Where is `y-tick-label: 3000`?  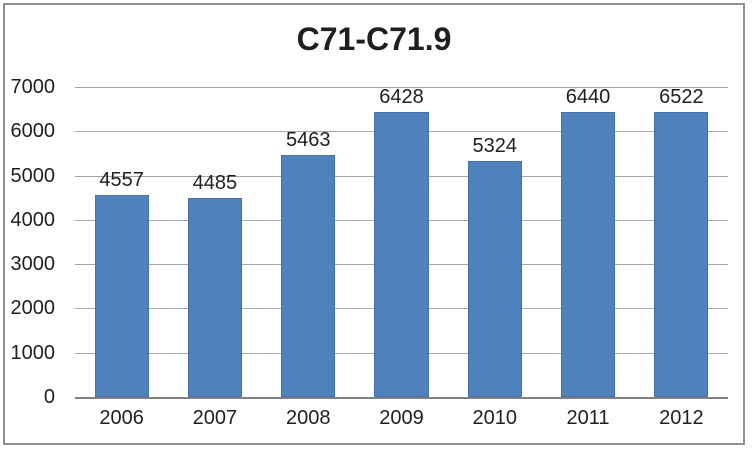 y-tick-label: 3000 is located at coordinates (33, 264).